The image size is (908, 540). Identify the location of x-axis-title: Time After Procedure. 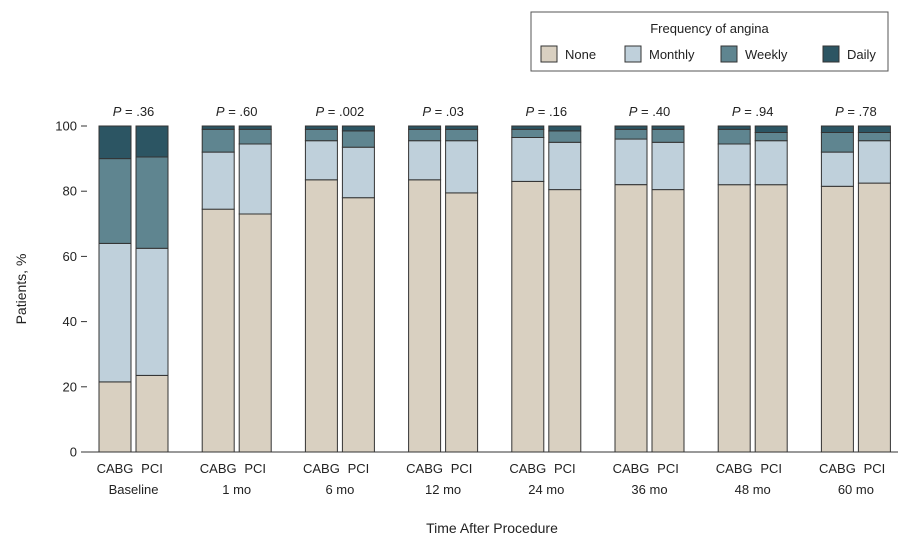
(492, 528).